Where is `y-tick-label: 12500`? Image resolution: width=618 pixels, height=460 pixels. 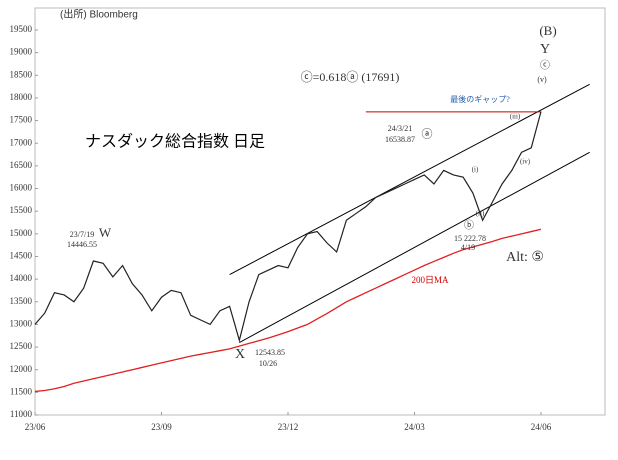 y-tick-label: 12500 is located at coordinates (21, 346).